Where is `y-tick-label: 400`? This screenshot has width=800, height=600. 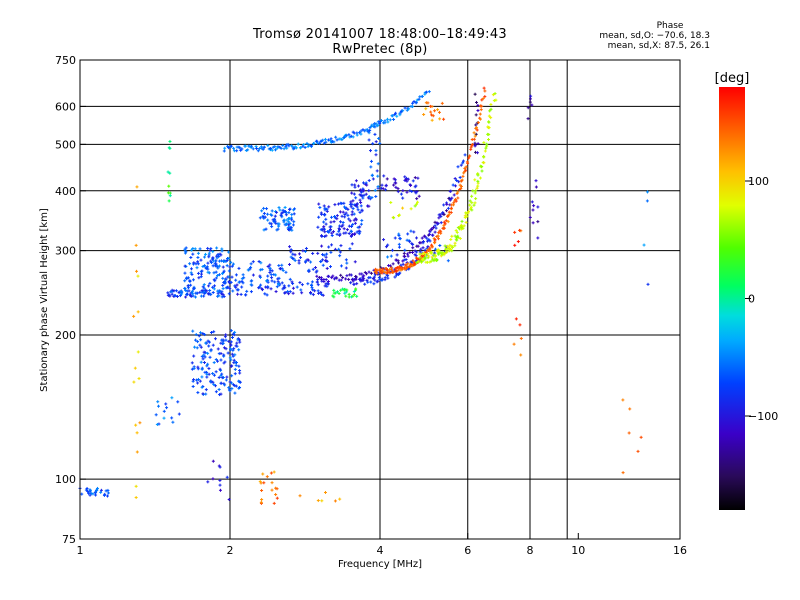 y-tick-label: 400 is located at coordinates (65, 191).